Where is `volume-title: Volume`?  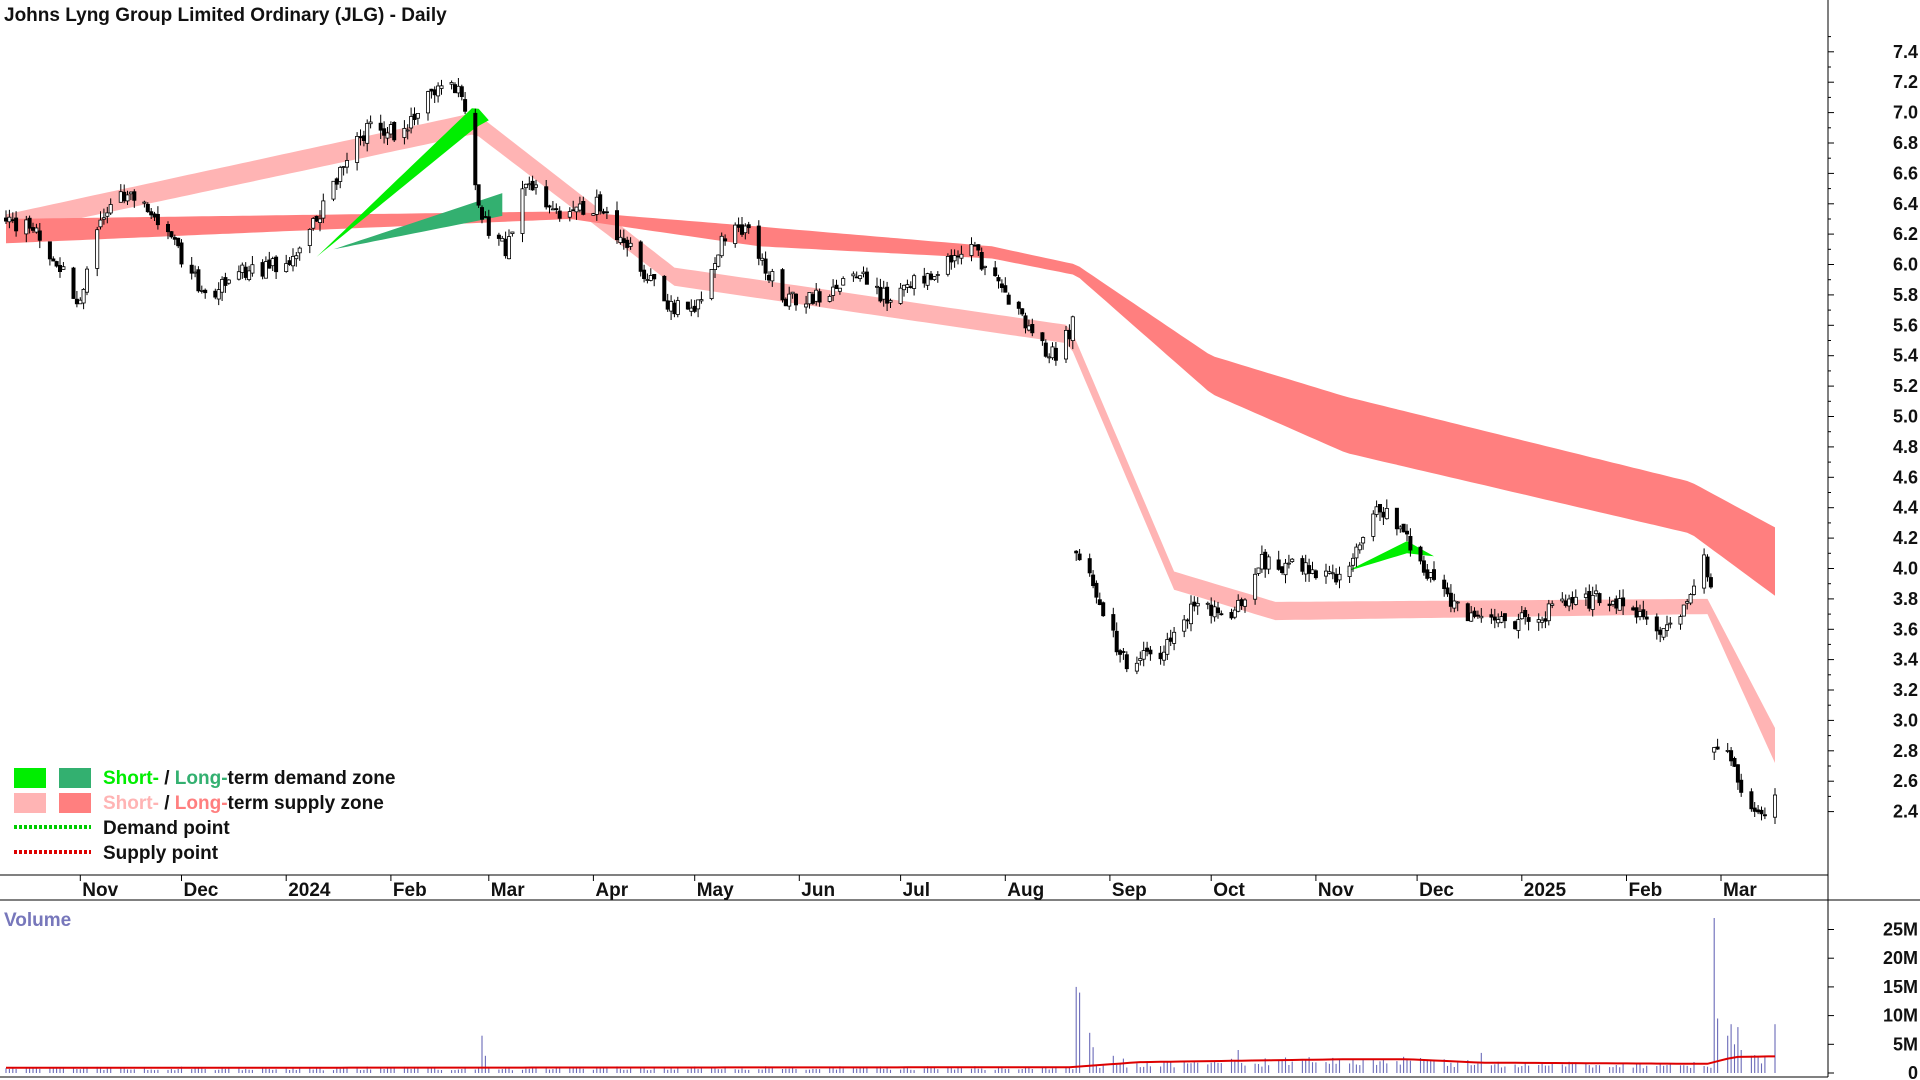
volume-title: Volume is located at coordinates (37, 920).